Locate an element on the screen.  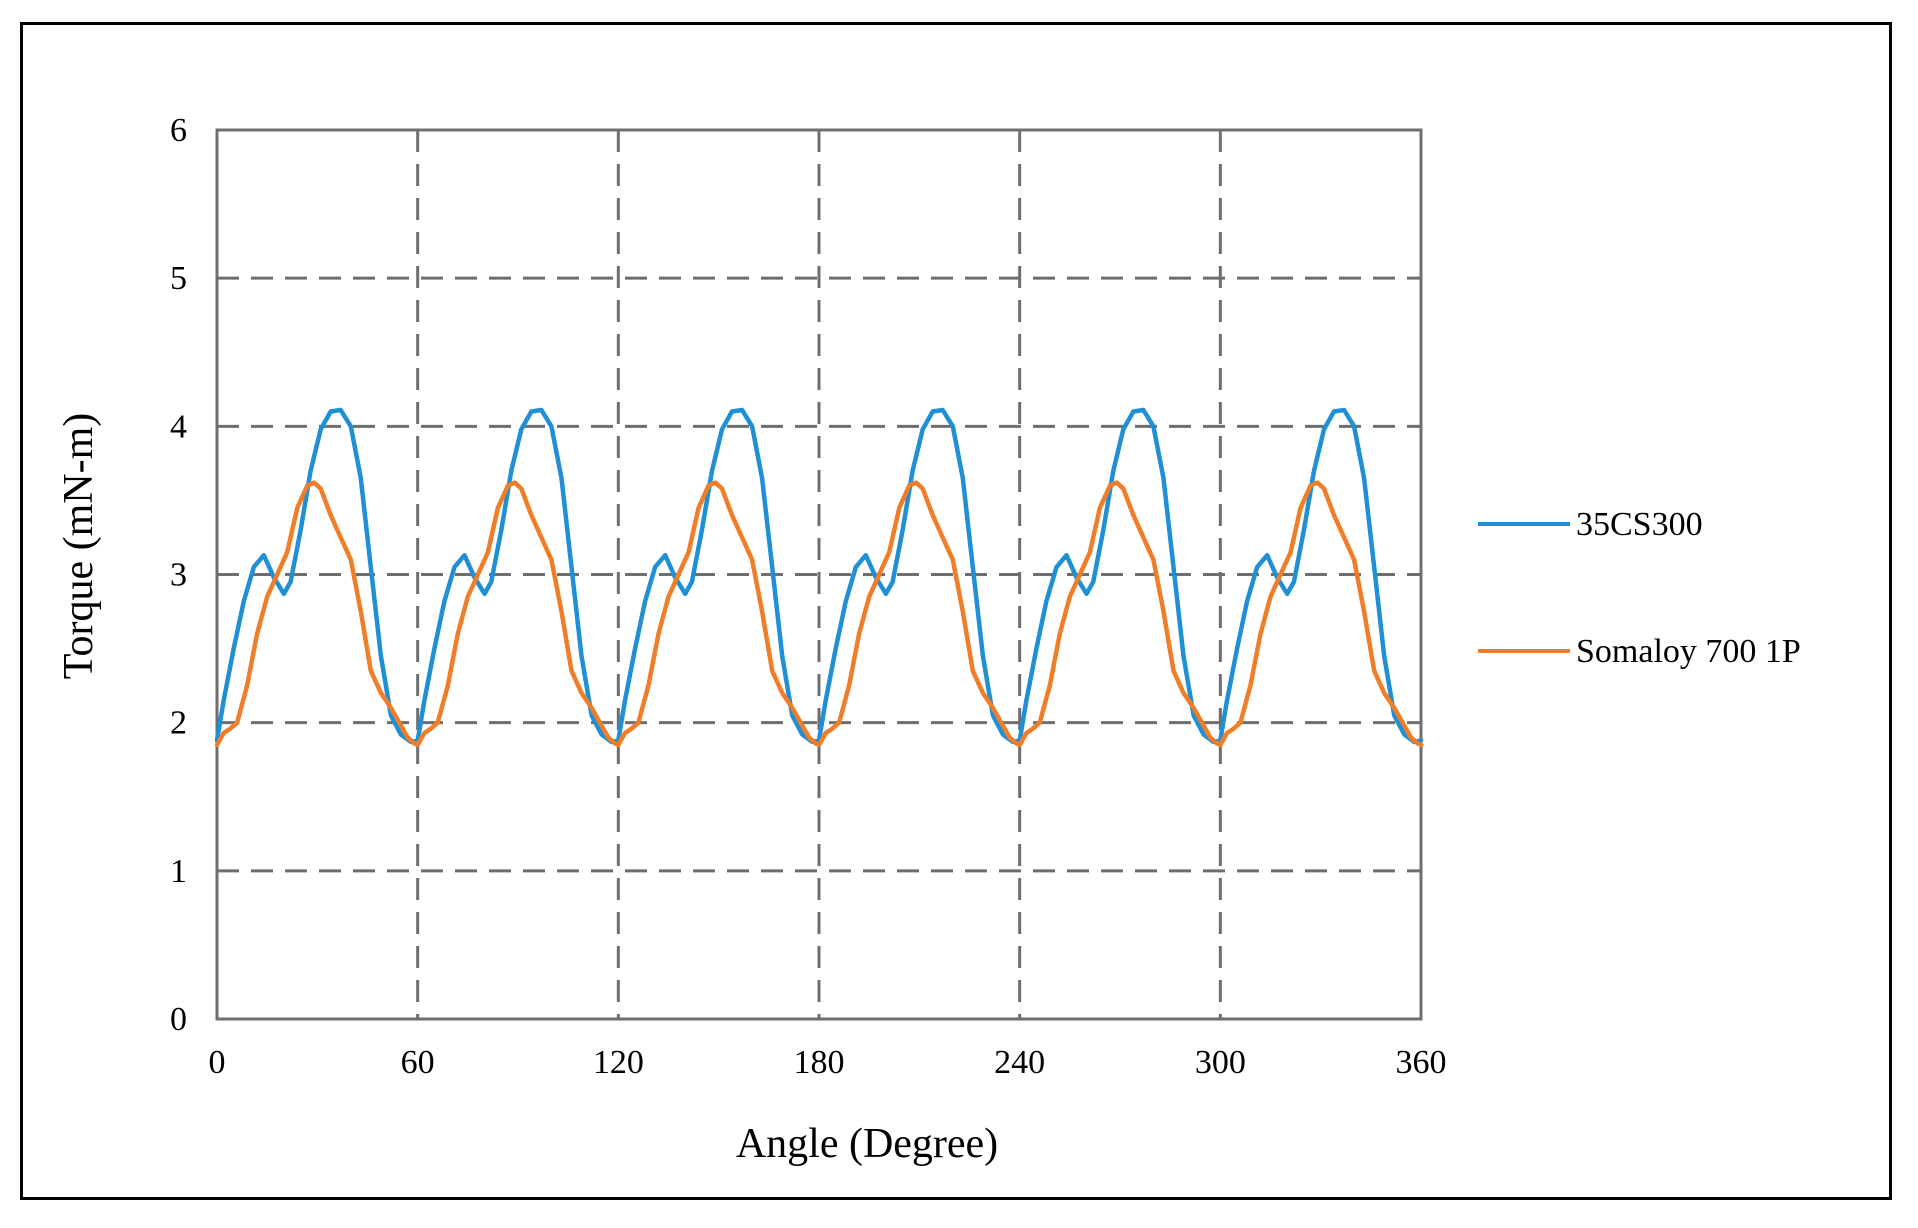
y-tick-label-4: 4 is located at coordinates (178, 426).